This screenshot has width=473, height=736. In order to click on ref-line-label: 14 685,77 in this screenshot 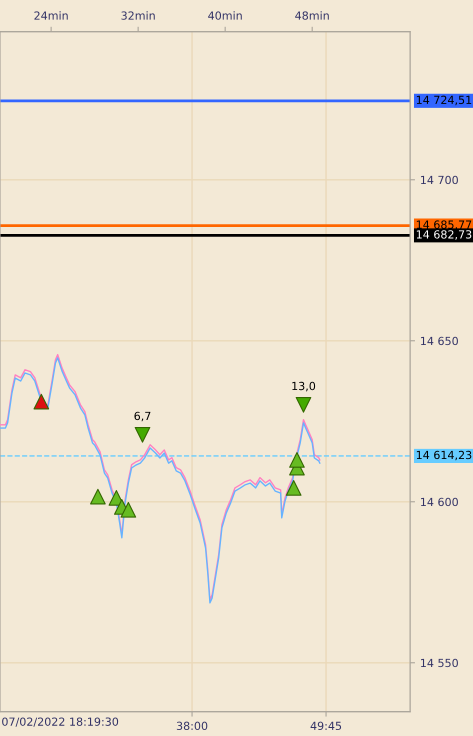, I will do `click(444, 225)`.